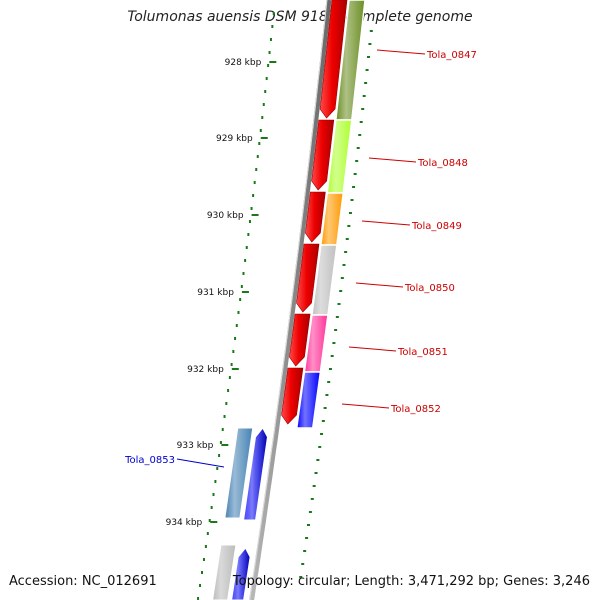 The image size is (600, 600). I want to click on tick-label-3: 931 kbp, so click(215, 293).